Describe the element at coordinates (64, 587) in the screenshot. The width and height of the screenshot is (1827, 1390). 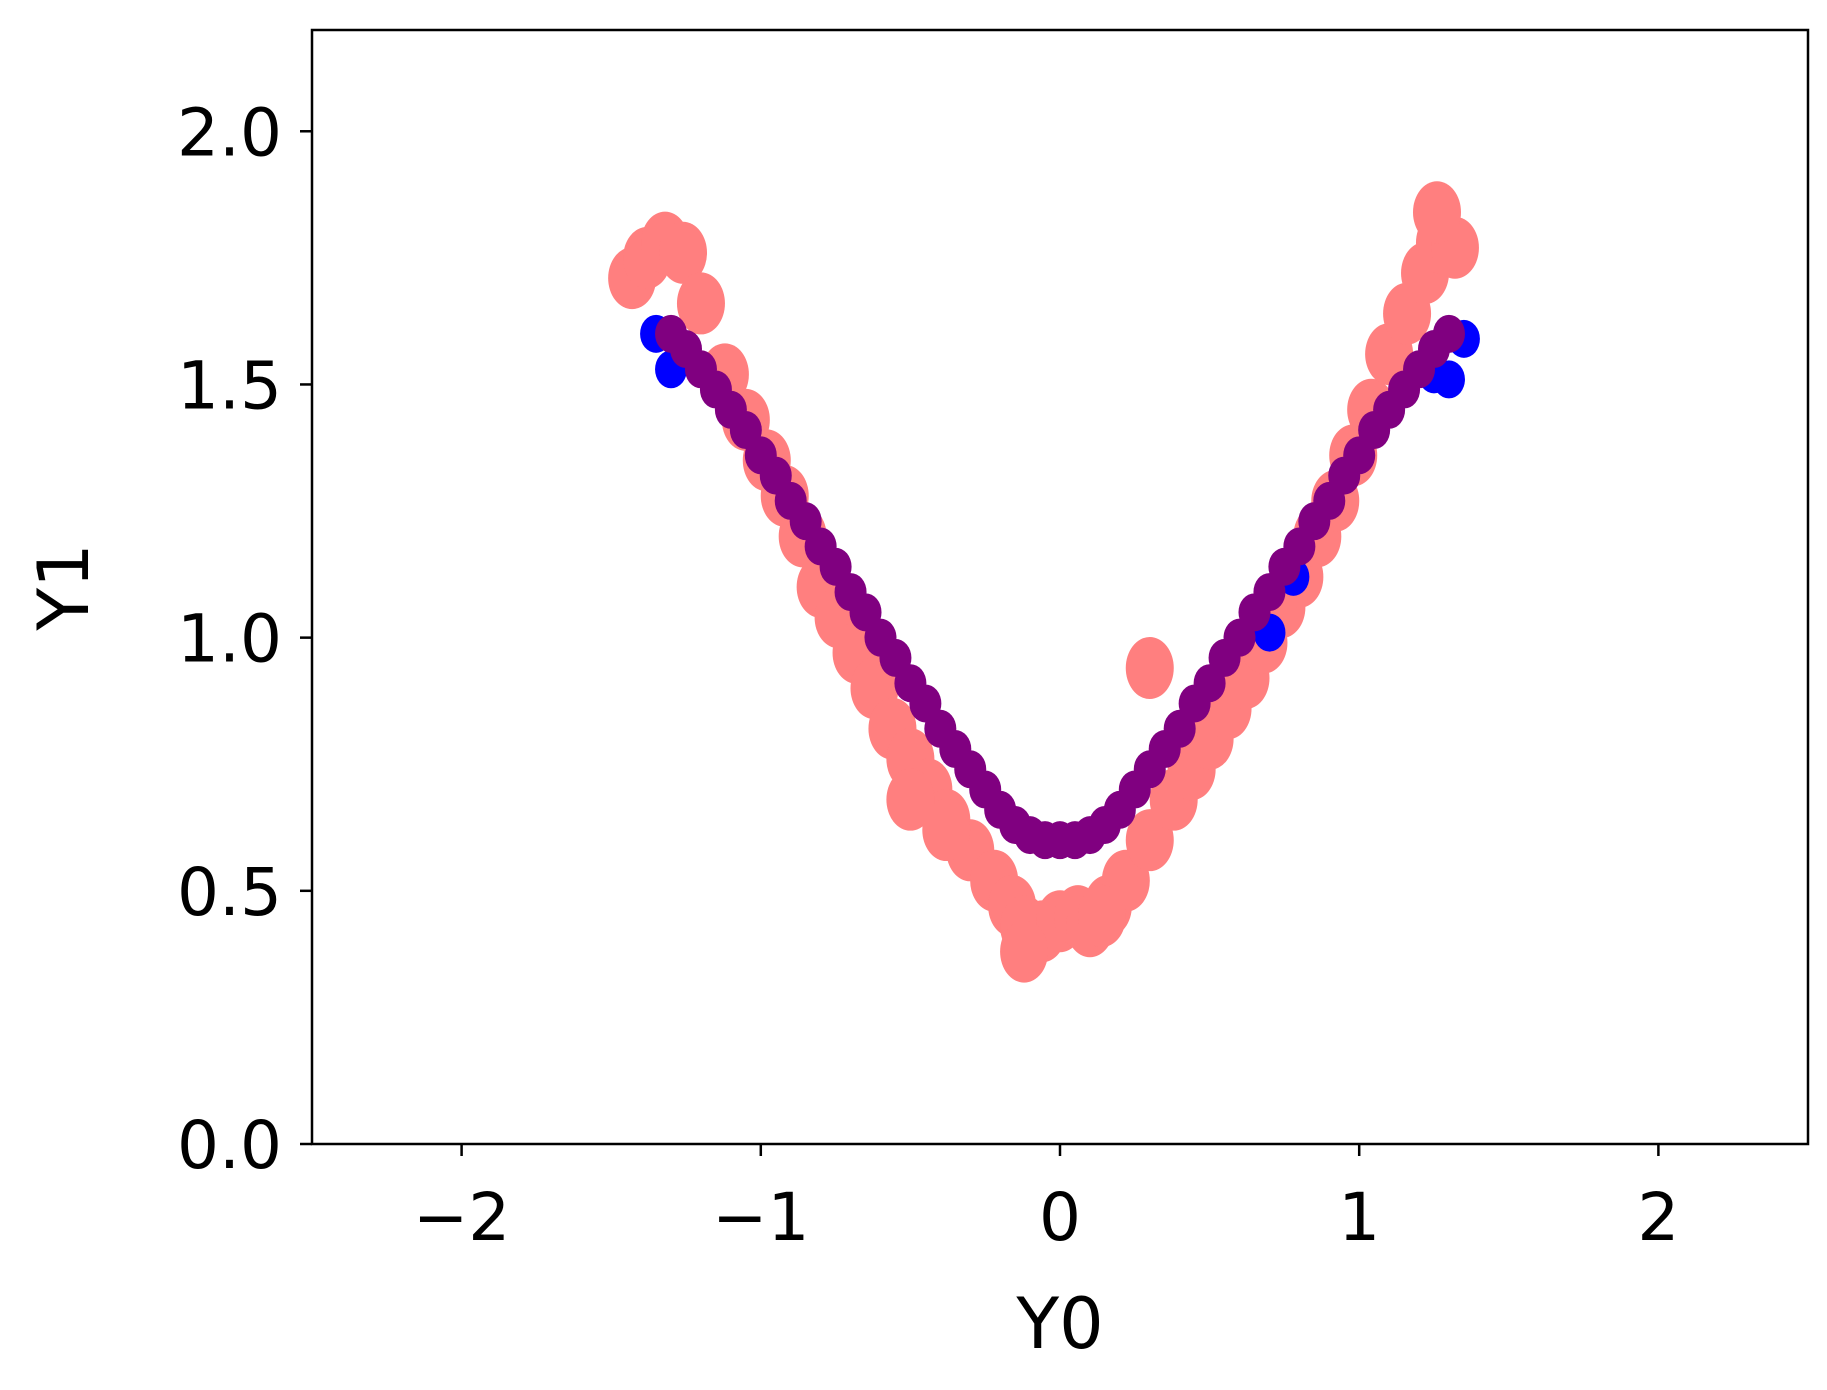
I see `y-axis-title: Y1` at that location.